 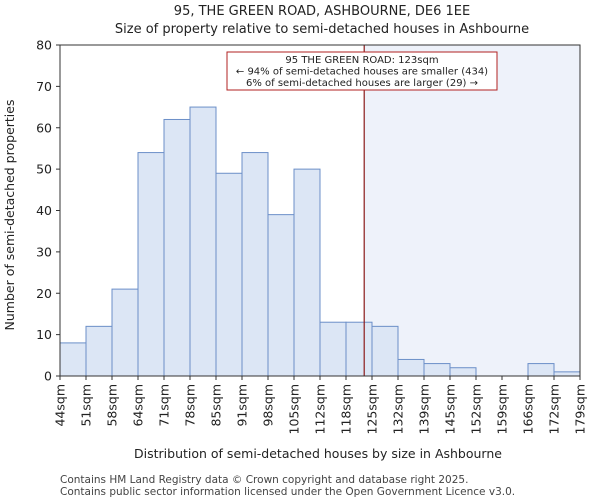 I want to click on x-tick-label-132sqm: 132sqm, so click(x=398, y=409).